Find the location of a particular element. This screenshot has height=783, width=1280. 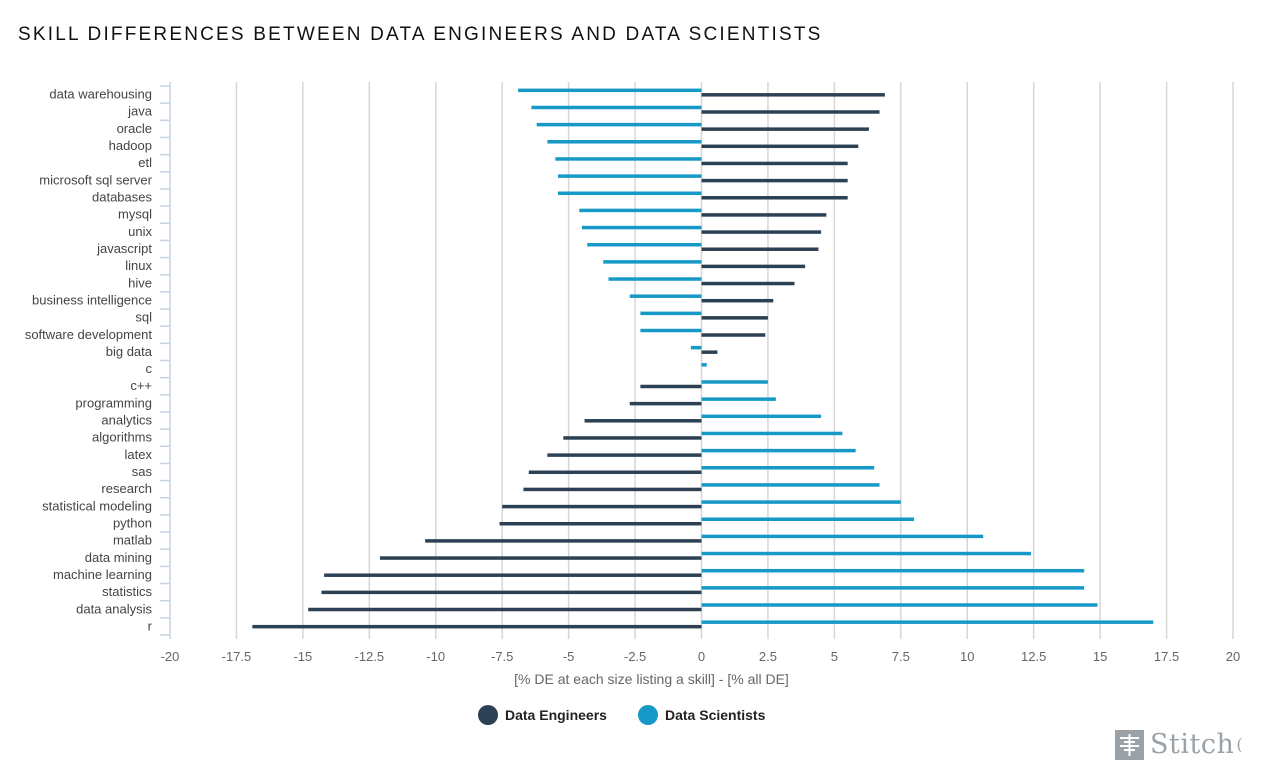

bar-data-scientists-microsoft-sql-server is located at coordinates (629, 176).